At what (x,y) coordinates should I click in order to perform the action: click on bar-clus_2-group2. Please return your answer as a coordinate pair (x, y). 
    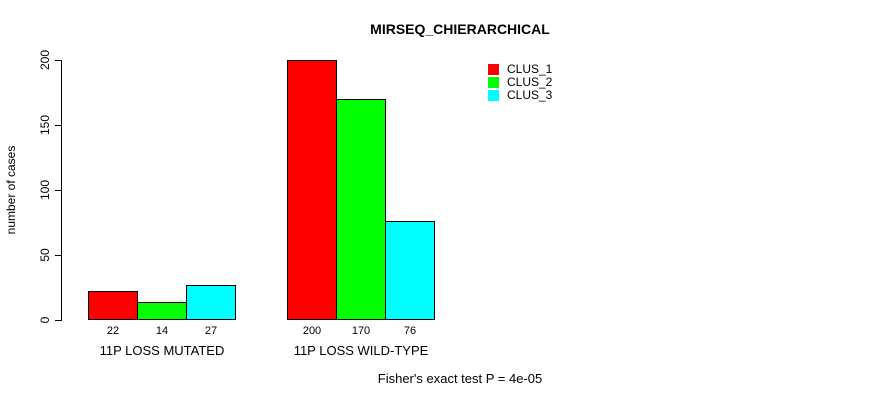
    Looking at the image, I should click on (361, 209).